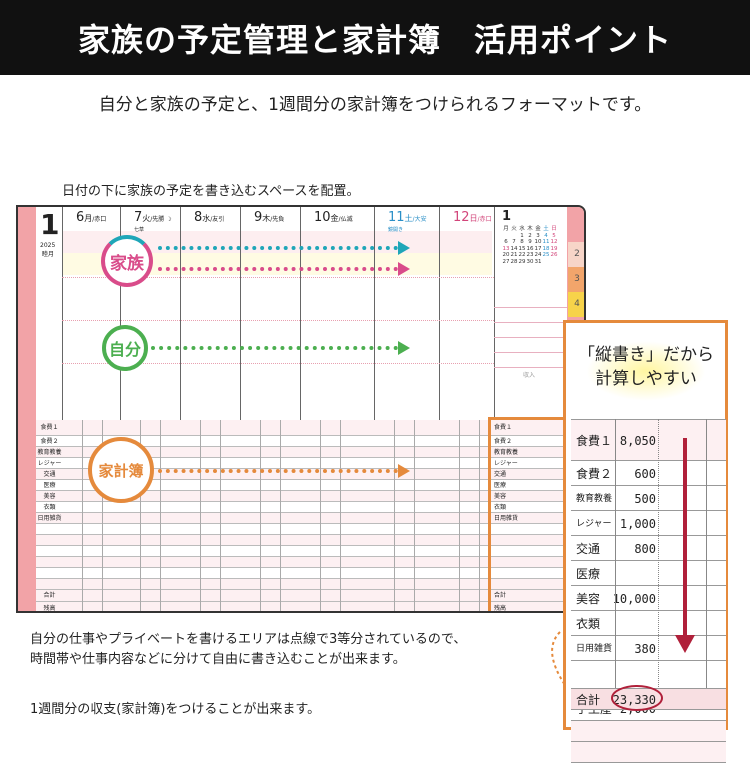 The image size is (750, 763). What do you see at coordinates (514, 248) in the screenshot?
I see `mini-cal-day: 14` at bounding box center [514, 248].